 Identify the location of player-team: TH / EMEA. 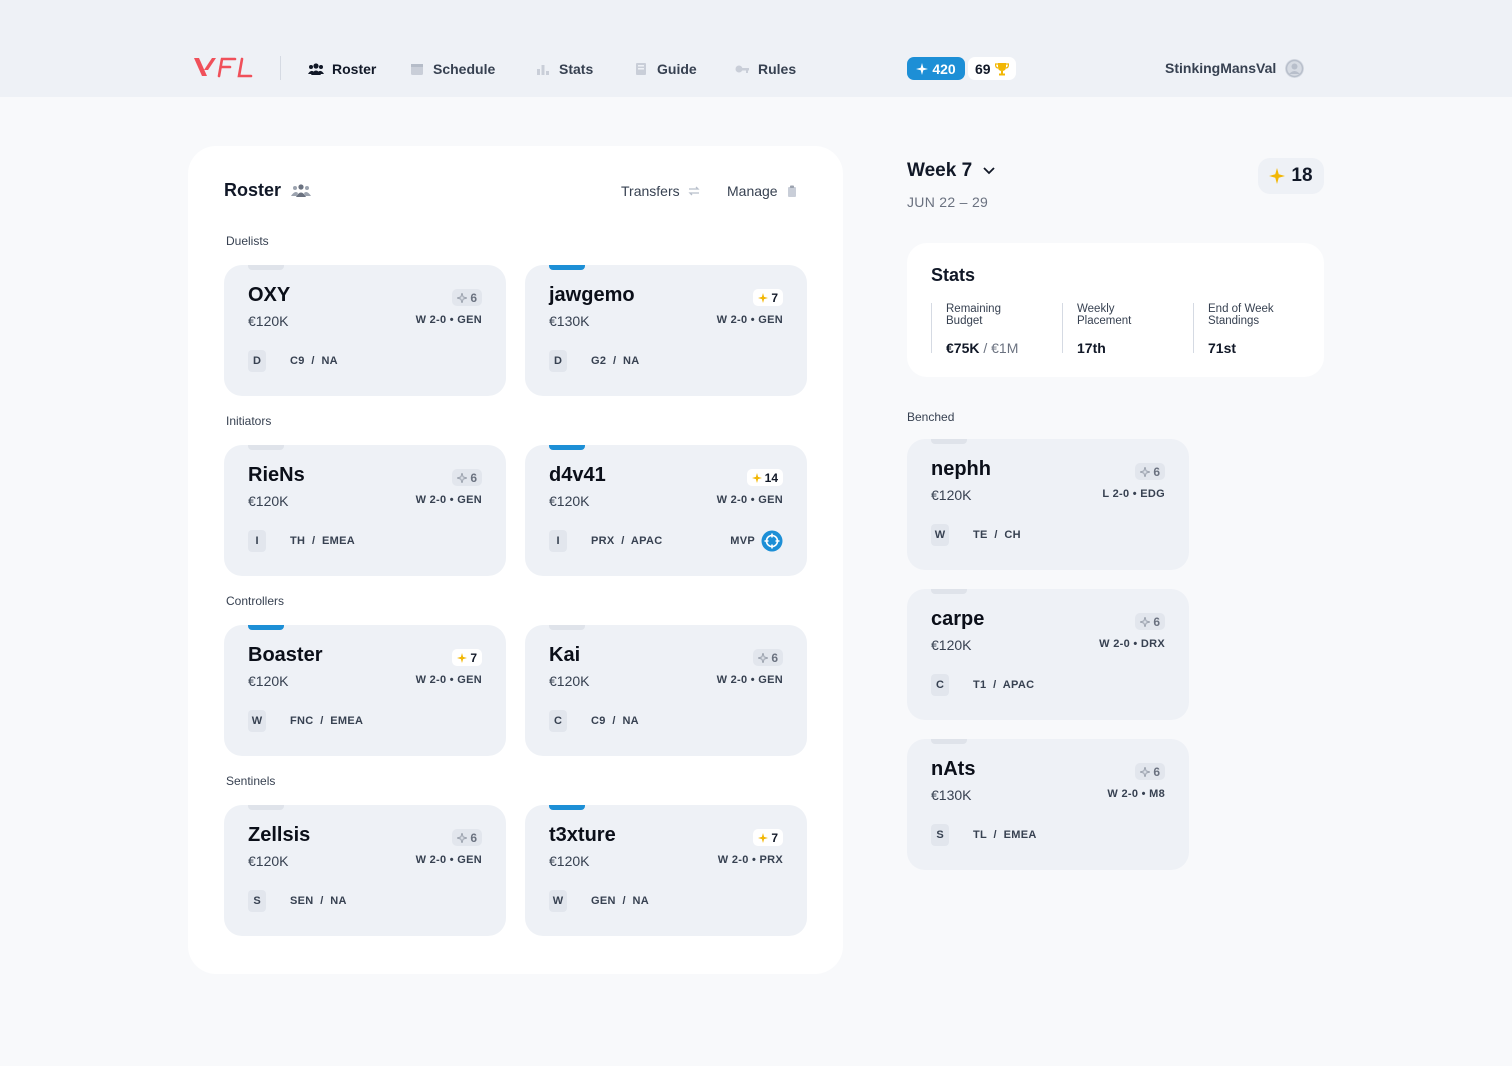
(323, 541).